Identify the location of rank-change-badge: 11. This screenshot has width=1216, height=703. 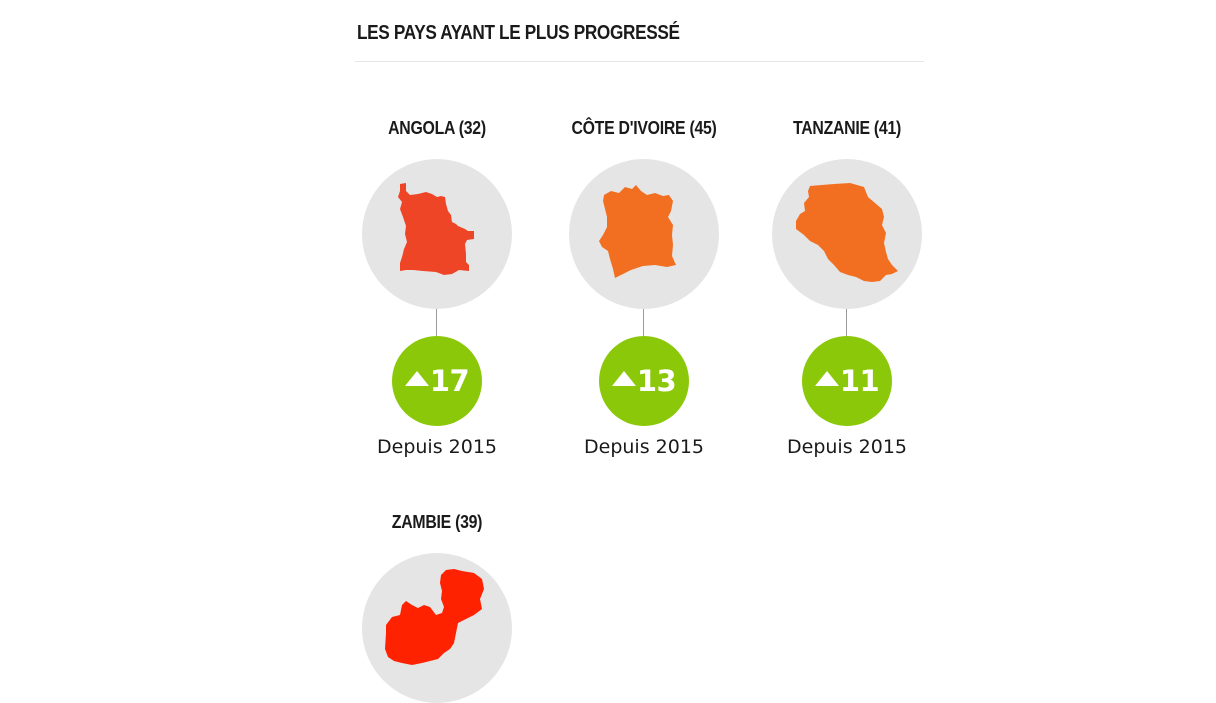
(847, 381).